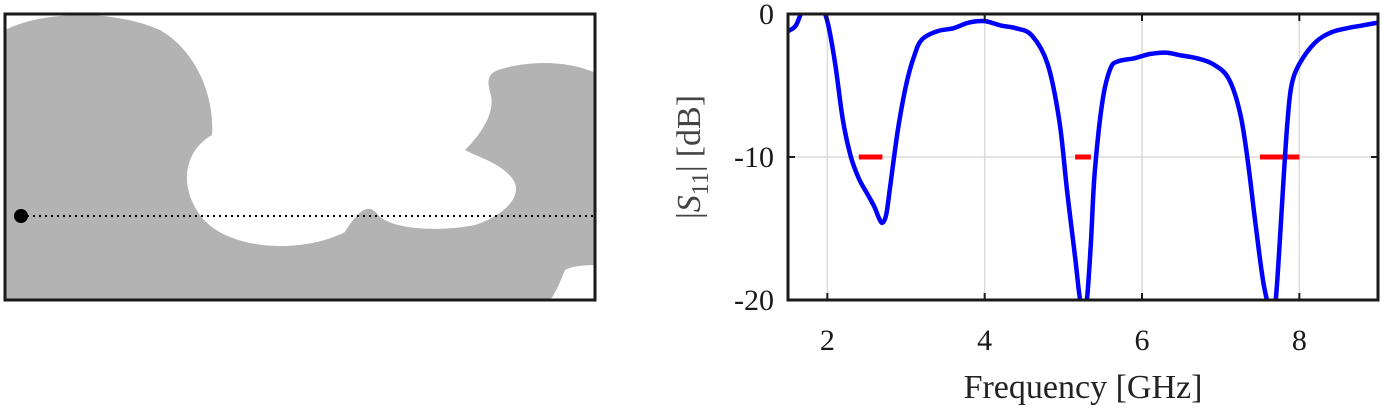  I want to click on feed-point-marker, so click(21, 216).